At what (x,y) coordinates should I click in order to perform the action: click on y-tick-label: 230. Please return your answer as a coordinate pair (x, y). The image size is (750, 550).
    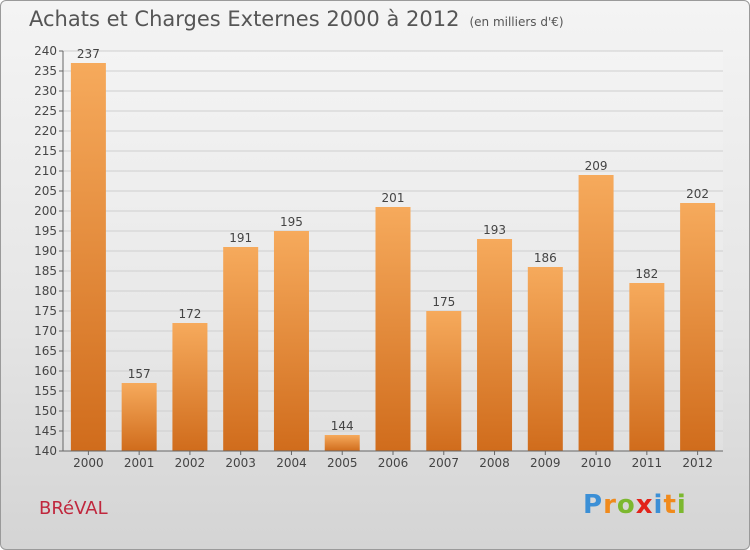
    Looking at the image, I should click on (45, 91).